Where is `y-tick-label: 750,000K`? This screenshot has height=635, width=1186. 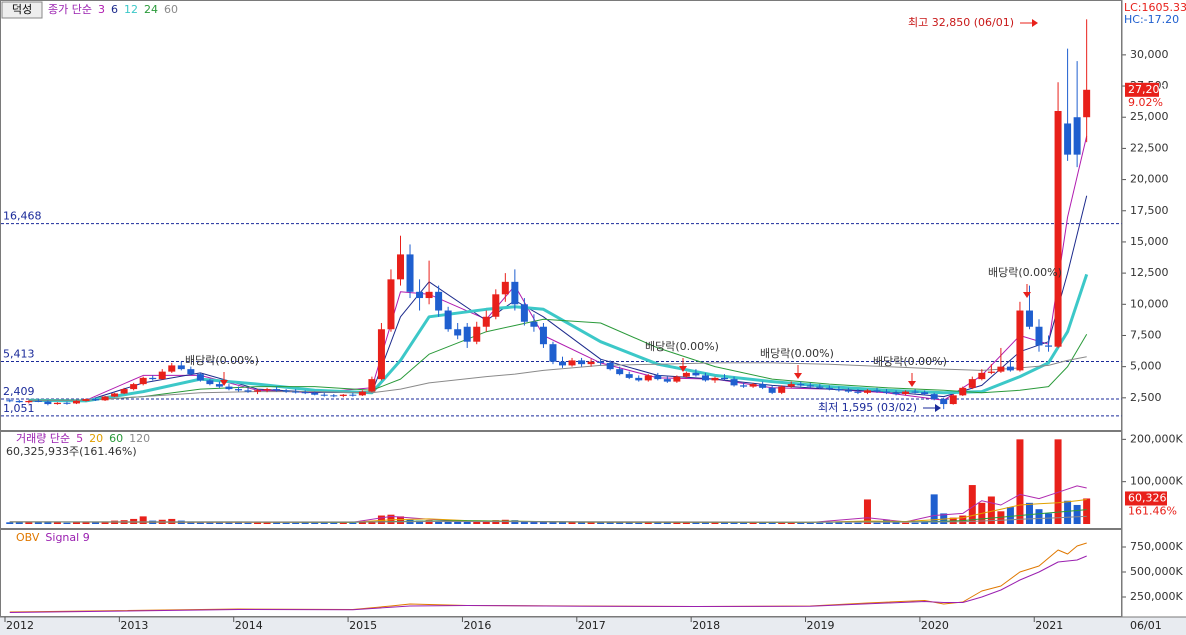 y-tick-label: 750,000K is located at coordinates (1156, 546).